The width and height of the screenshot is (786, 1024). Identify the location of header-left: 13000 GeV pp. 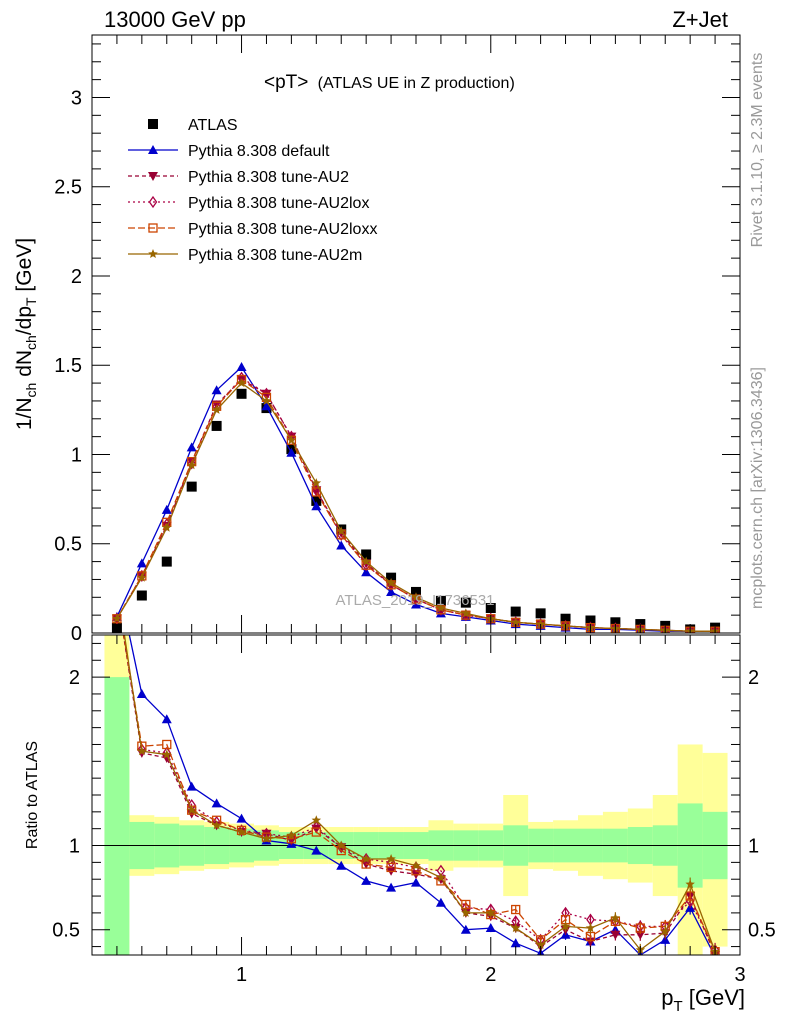
(175, 19).